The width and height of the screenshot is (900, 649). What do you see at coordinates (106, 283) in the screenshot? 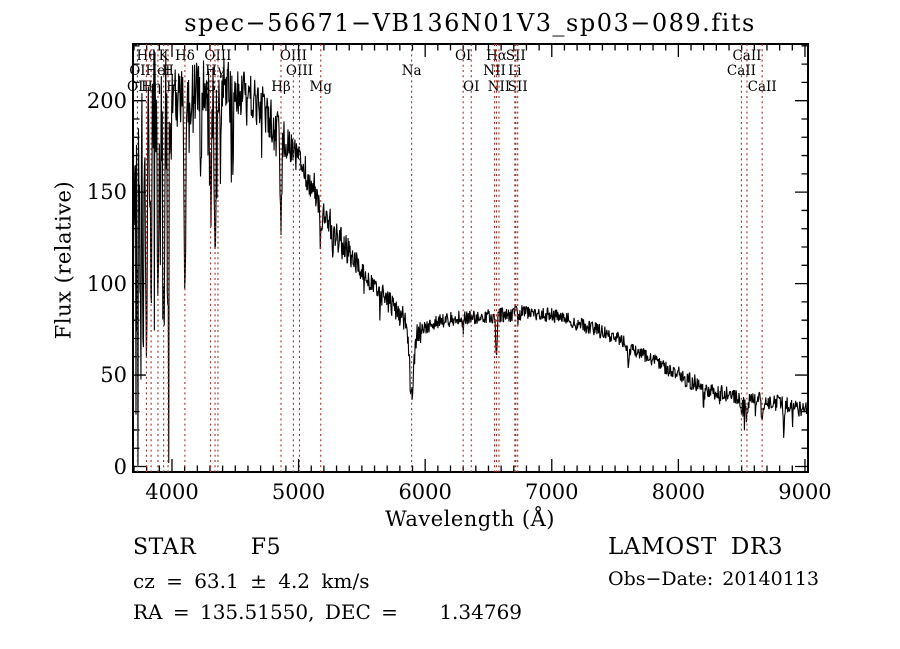
I see `y-tick-label: 100` at bounding box center [106, 283].